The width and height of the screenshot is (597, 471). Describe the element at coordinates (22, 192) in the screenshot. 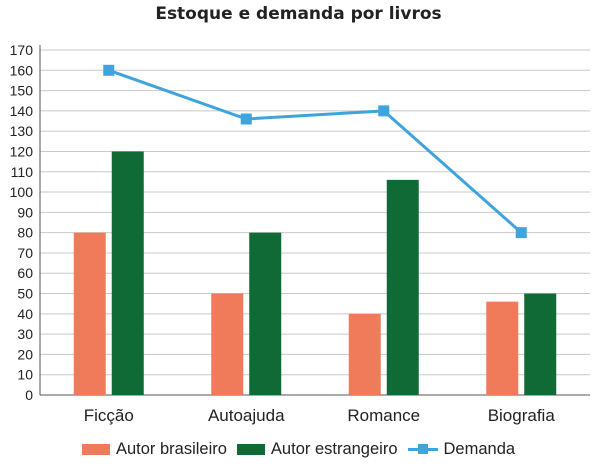

I see `y-tick-label-100: 100` at that location.